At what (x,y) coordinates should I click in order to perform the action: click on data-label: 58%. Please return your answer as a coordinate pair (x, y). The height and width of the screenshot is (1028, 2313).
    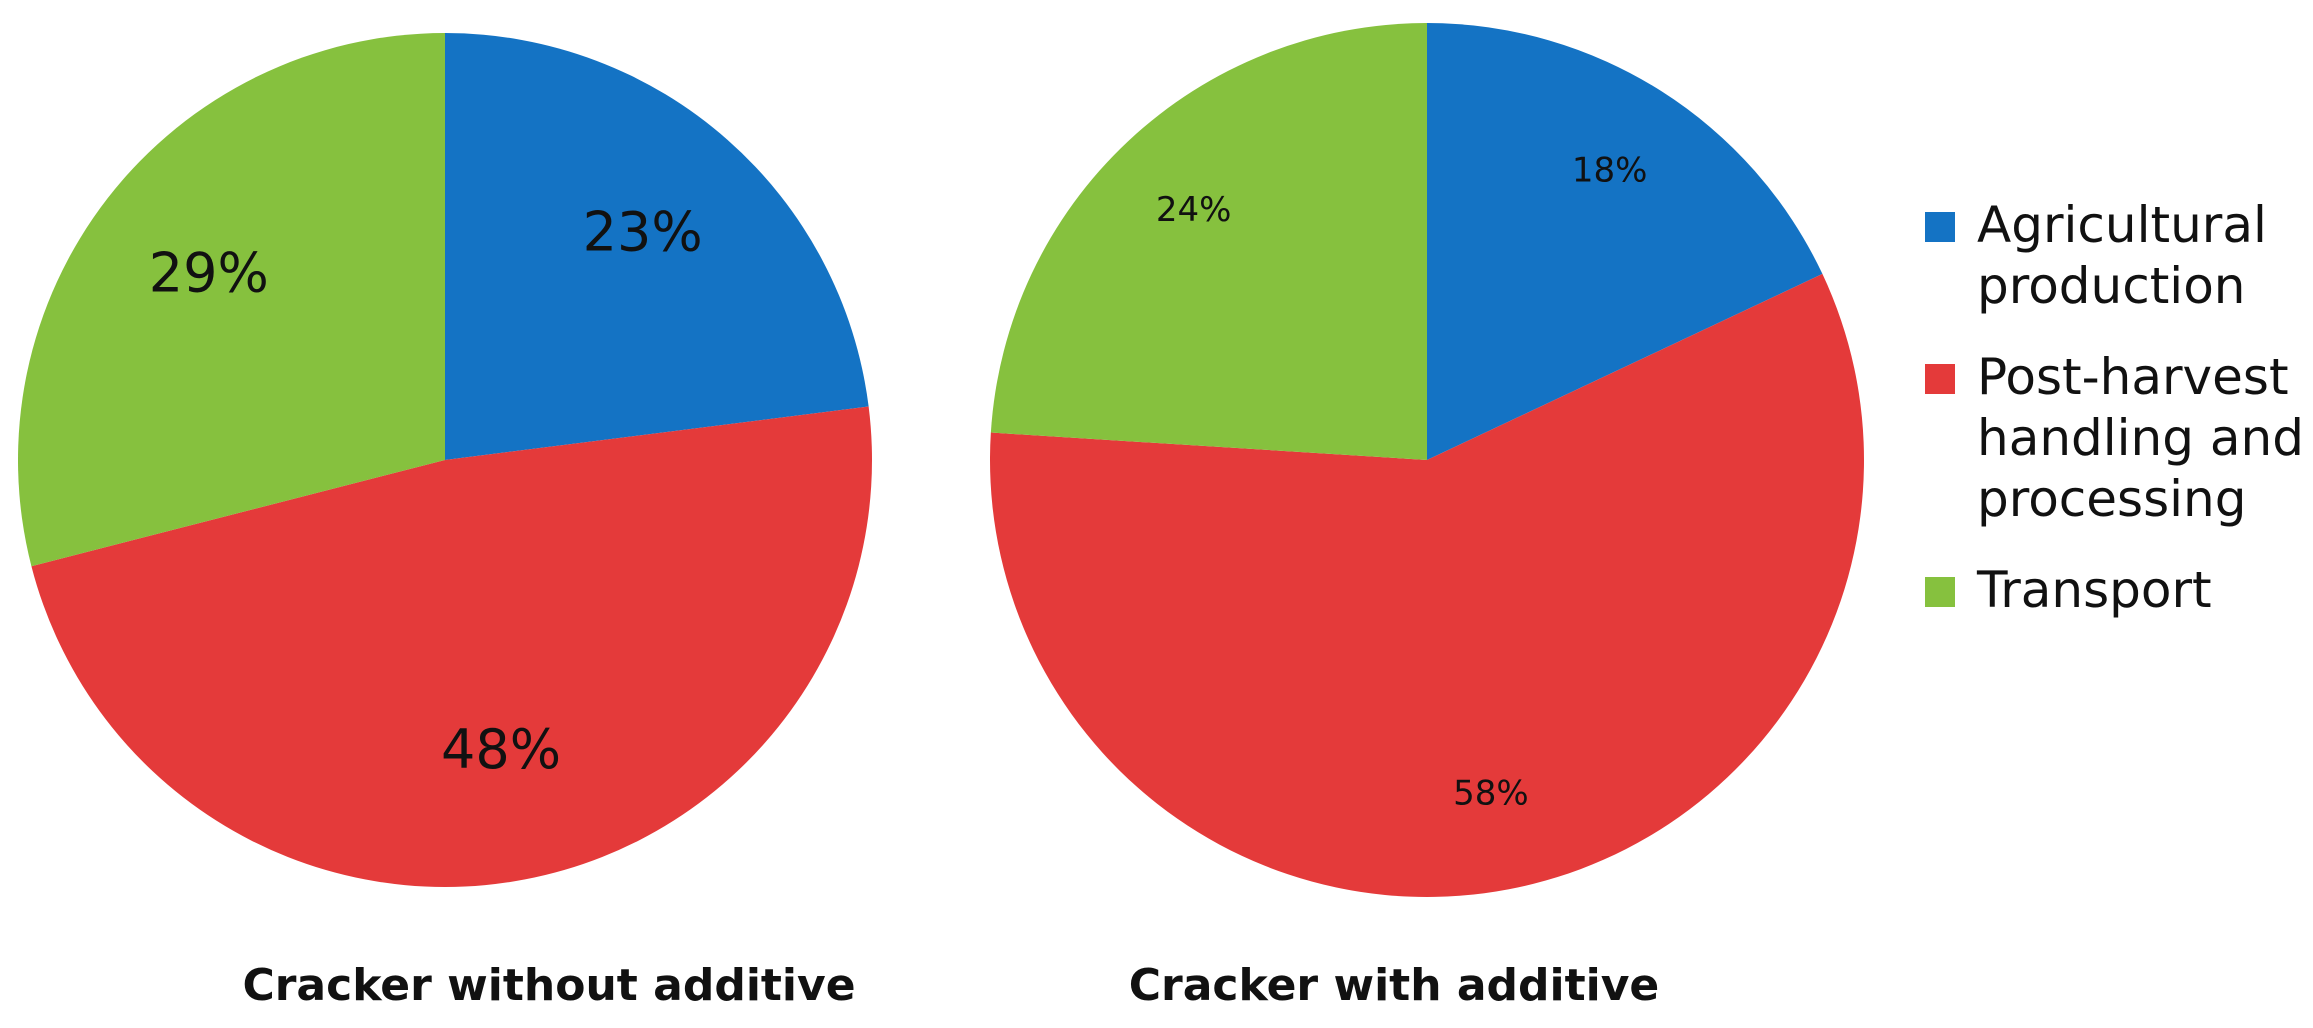
    Looking at the image, I should click on (1491, 793).